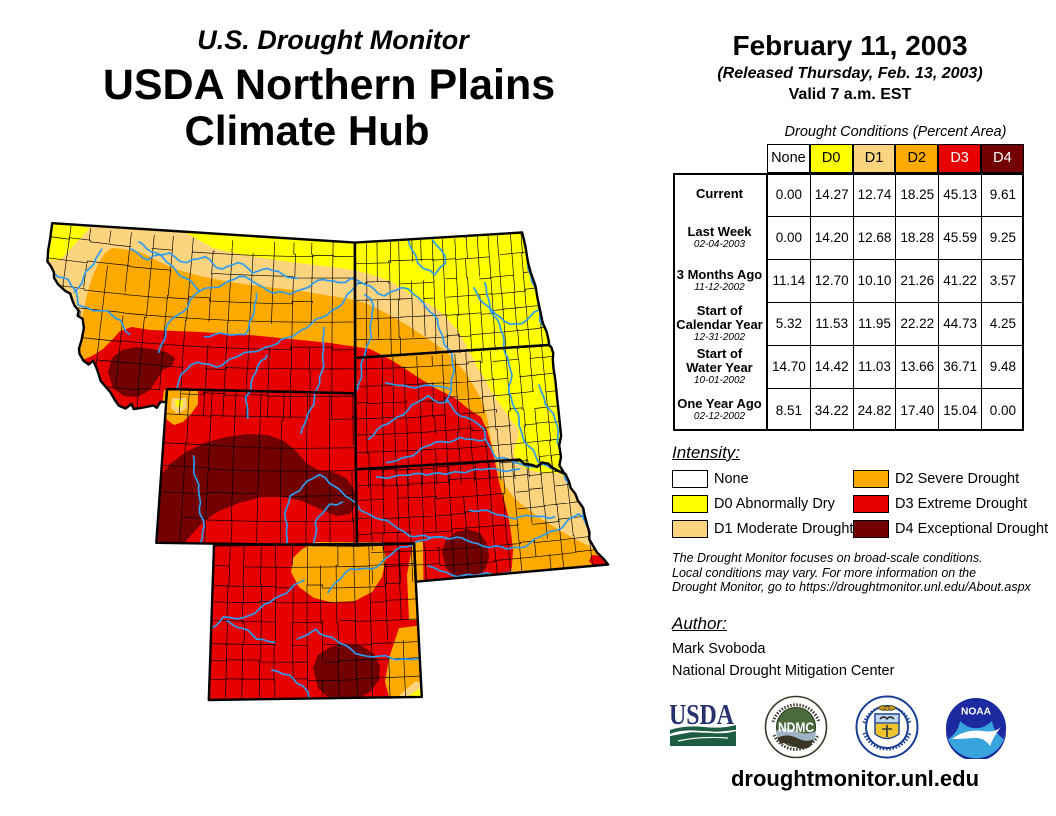 The height and width of the screenshot is (816, 1056). What do you see at coordinates (976, 712) in the screenshot?
I see `svg-text: NOAA` at bounding box center [976, 712].